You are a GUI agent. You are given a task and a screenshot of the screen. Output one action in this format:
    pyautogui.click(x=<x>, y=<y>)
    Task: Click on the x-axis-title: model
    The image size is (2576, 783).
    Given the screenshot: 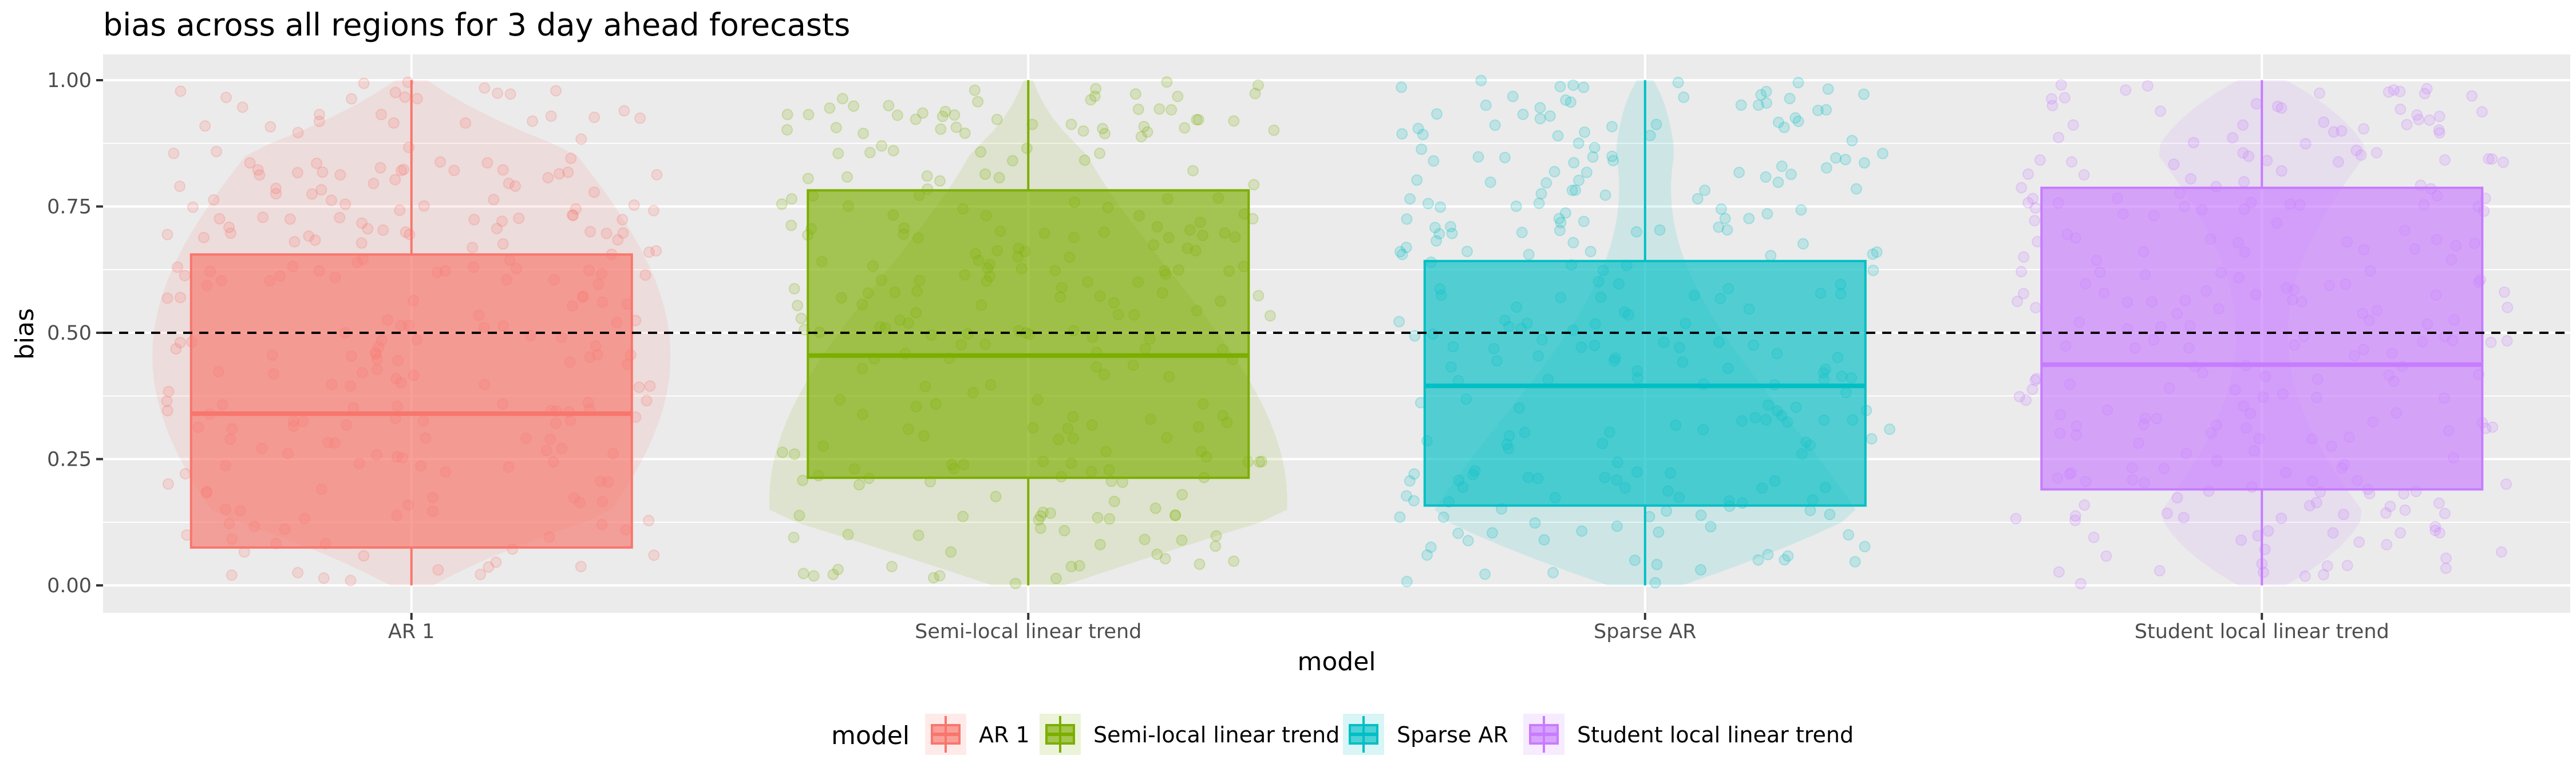 What is the action you would take?
    pyautogui.click(x=1336, y=661)
    